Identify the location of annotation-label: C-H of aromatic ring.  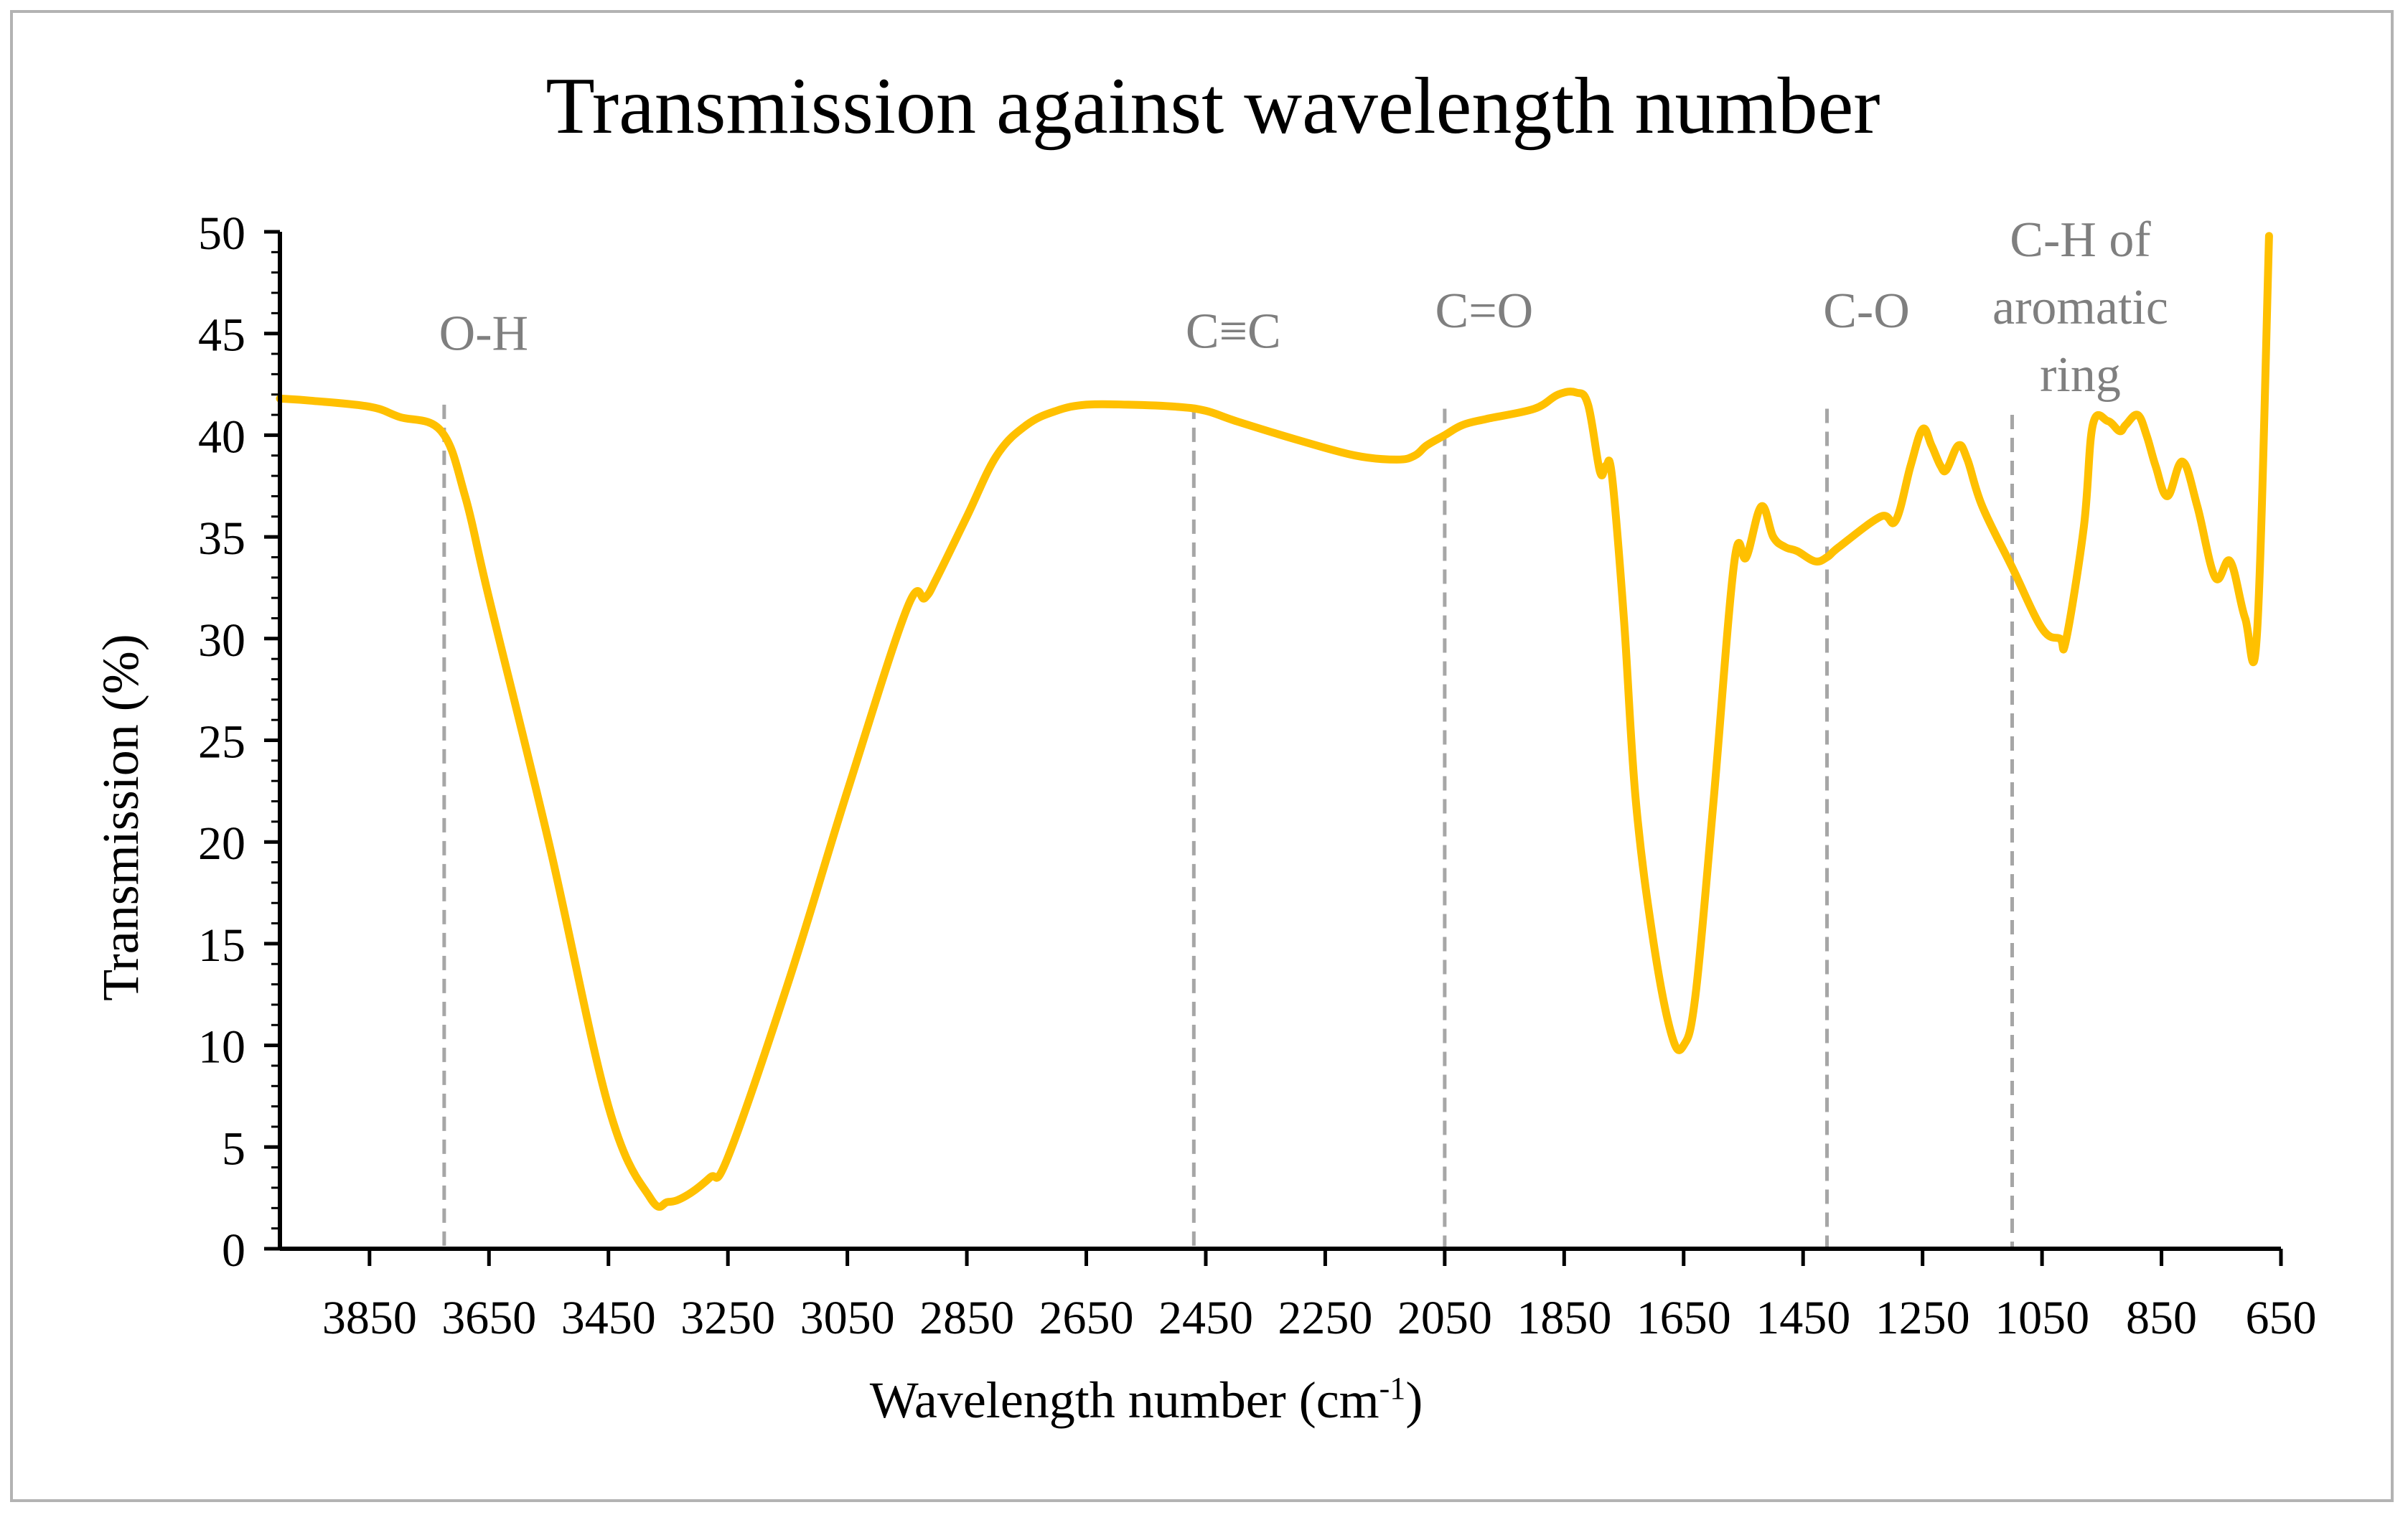
(2080, 307).